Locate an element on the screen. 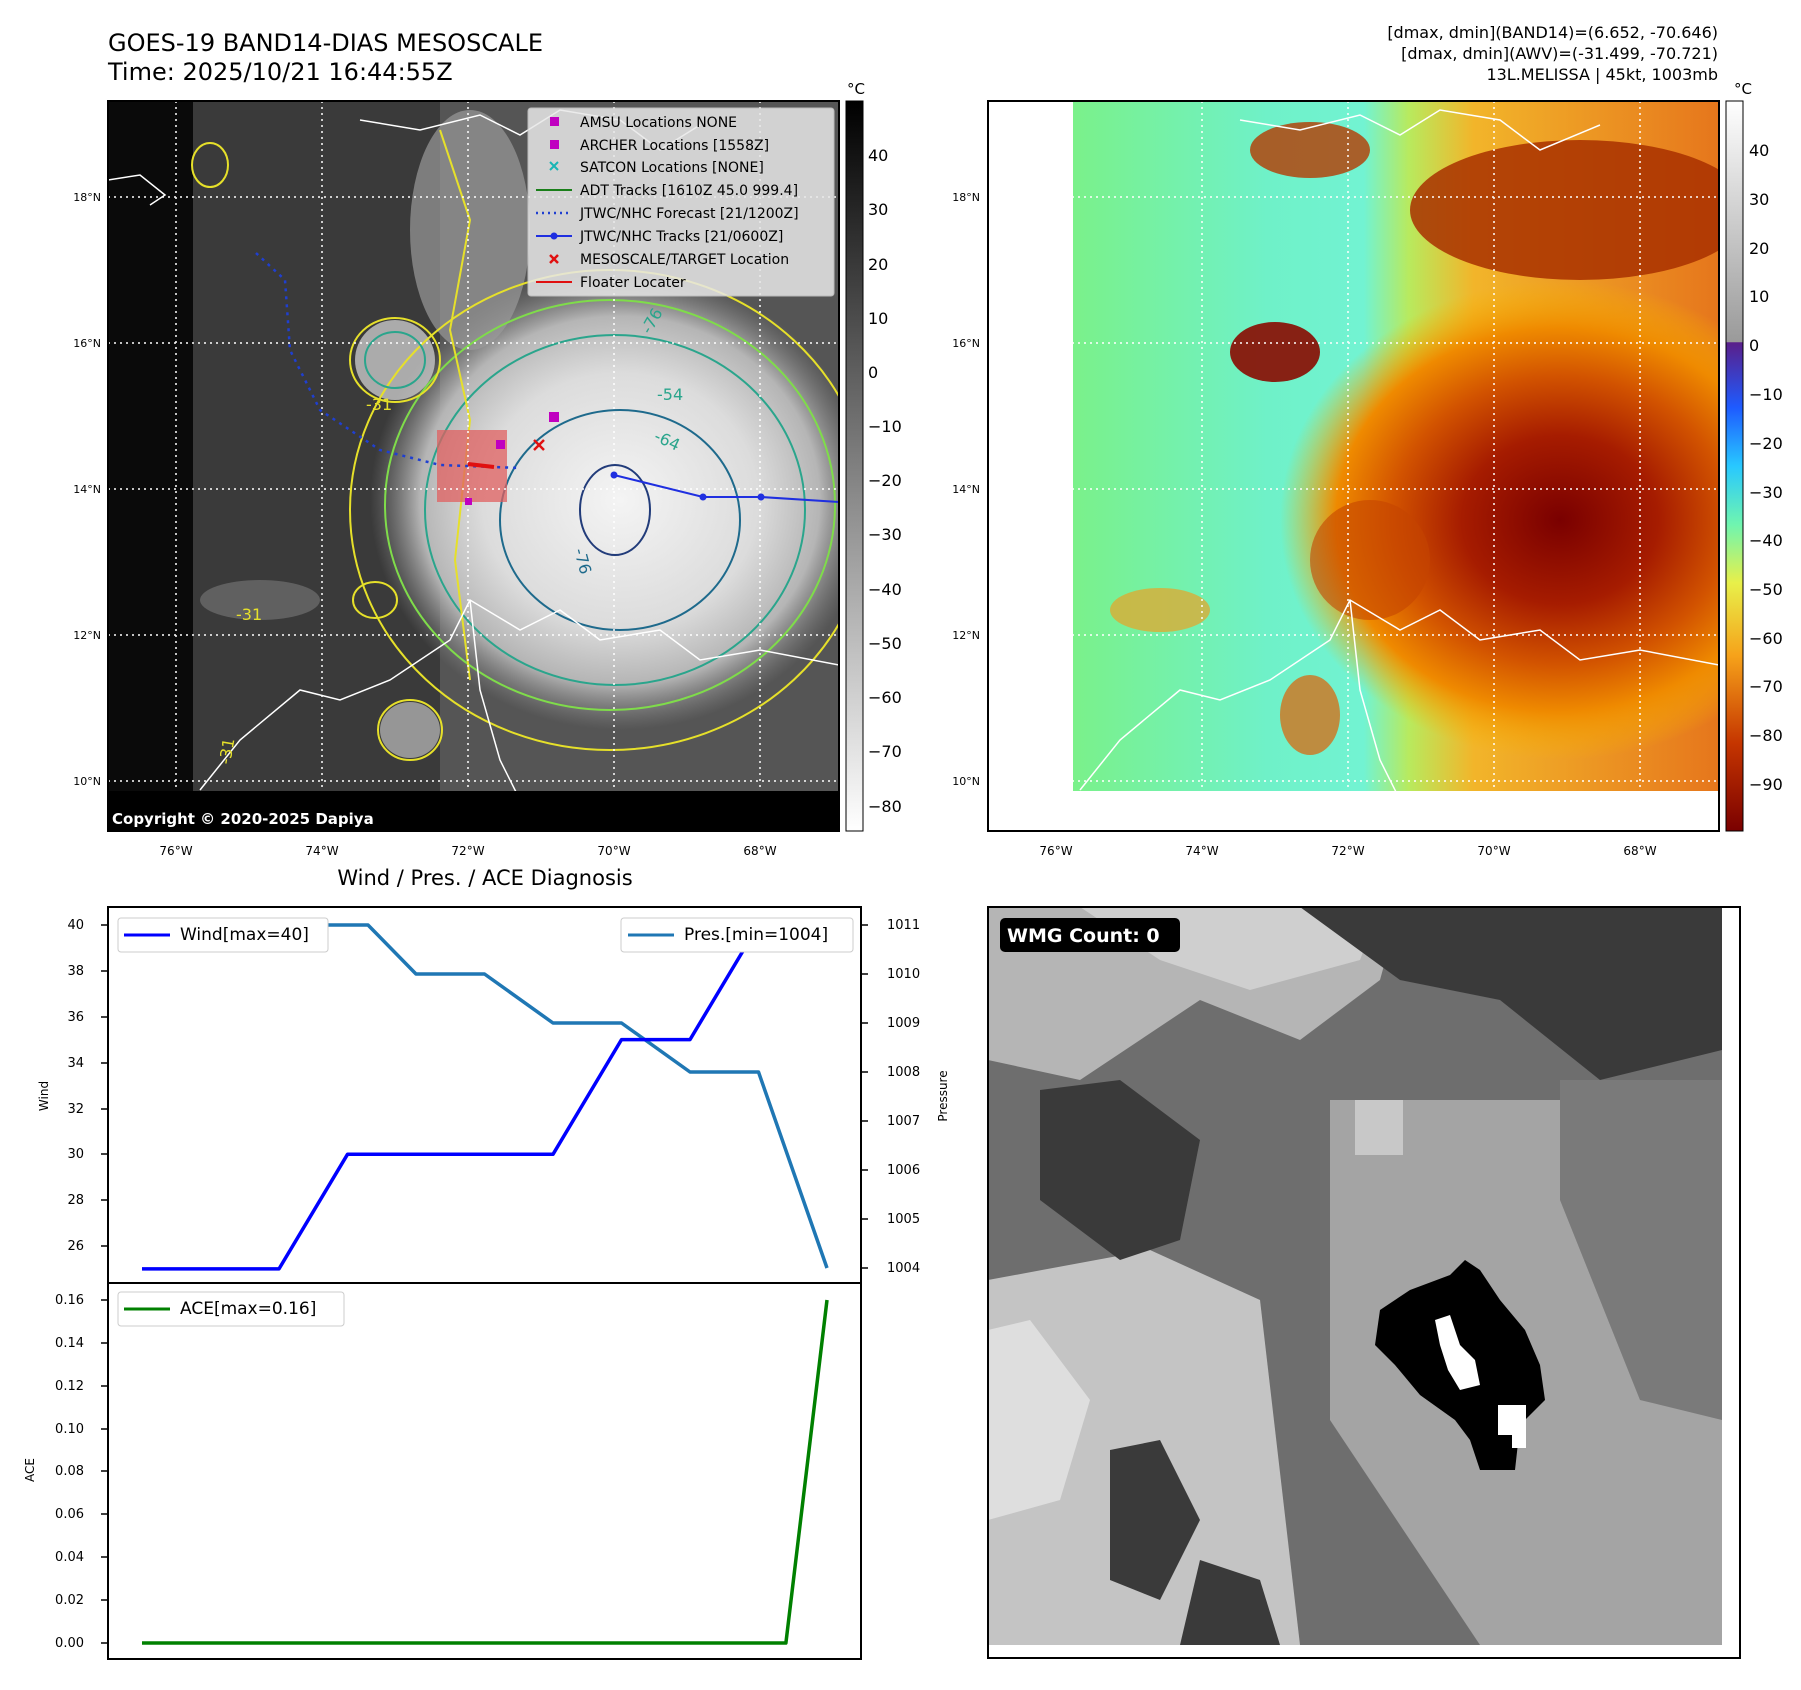 This screenshot has height=1690, width=1801. ir-lon-ticks: 76°W 74°W 72°W 70°W 68°W is located at coordinates (467, 851).